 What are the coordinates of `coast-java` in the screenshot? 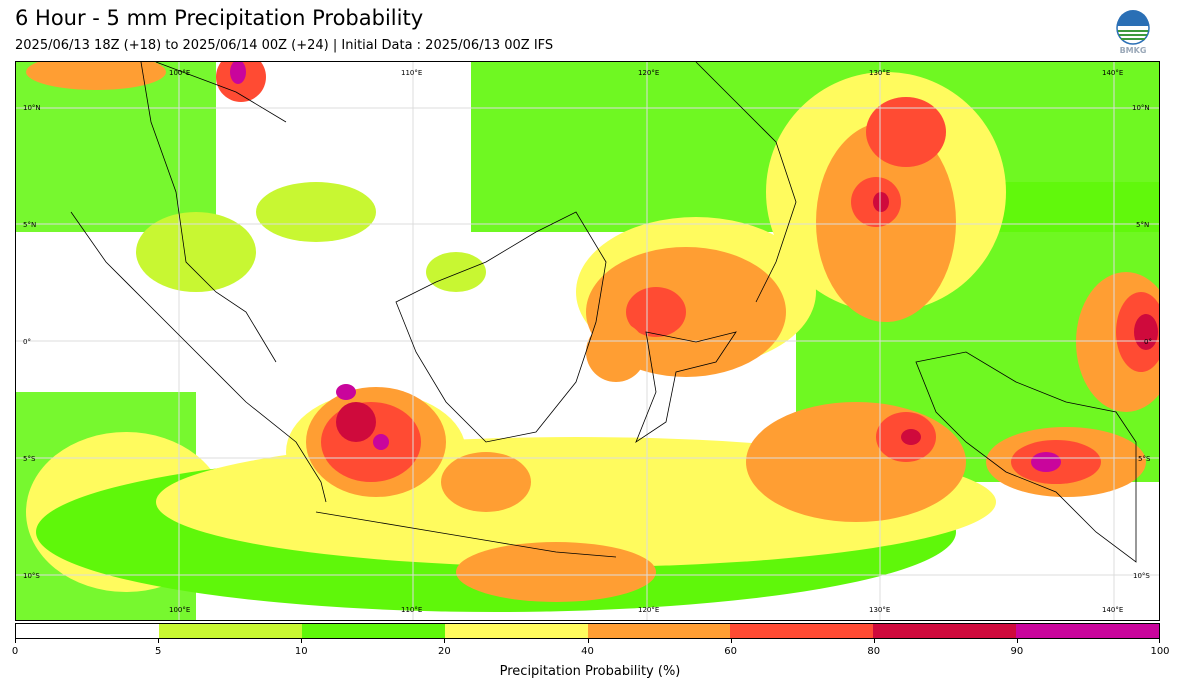 It's located at (466, 534).